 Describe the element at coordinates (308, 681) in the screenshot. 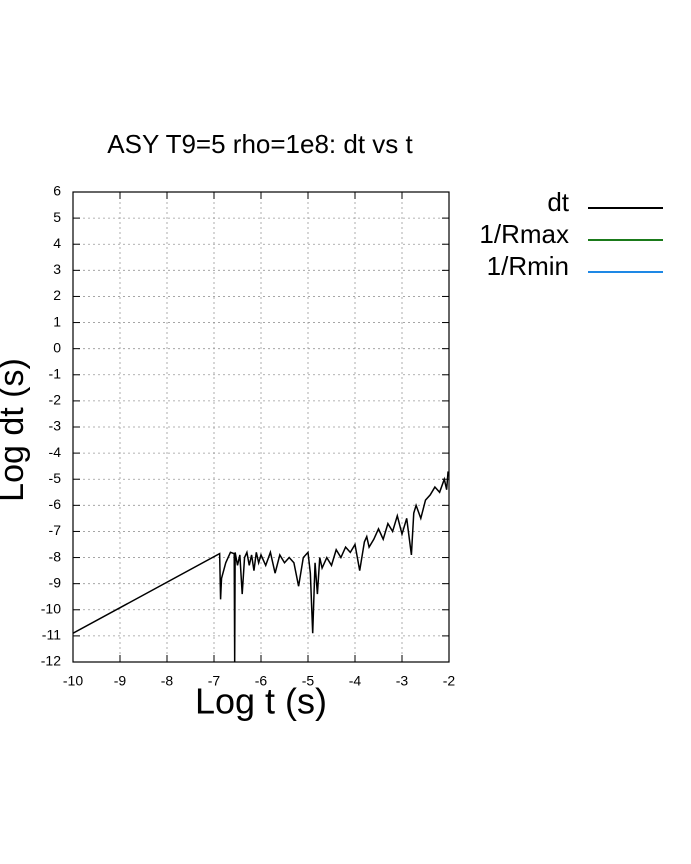

I see `x-tick-label: -5` at that location.